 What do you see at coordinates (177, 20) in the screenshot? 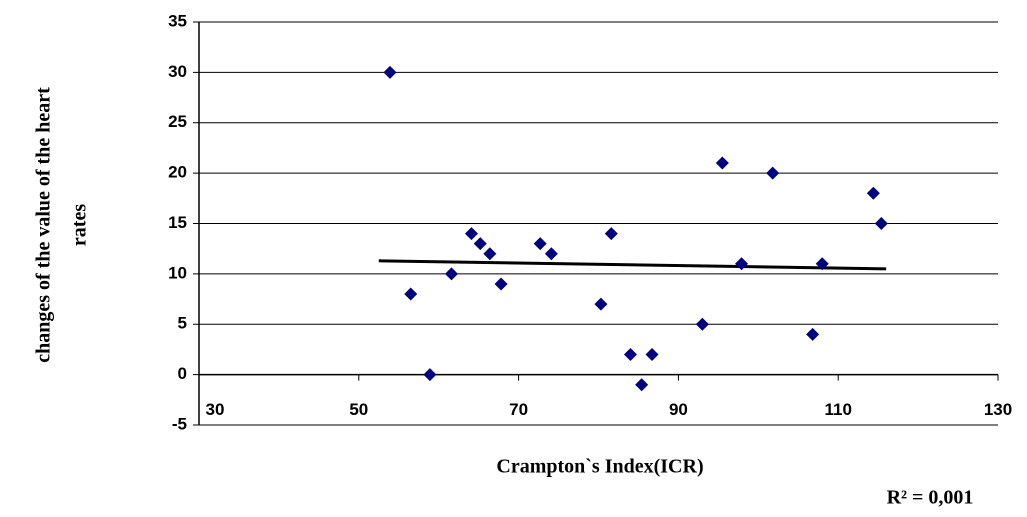
I see `y-tick-label: 35` at bounding box center [177, 20].